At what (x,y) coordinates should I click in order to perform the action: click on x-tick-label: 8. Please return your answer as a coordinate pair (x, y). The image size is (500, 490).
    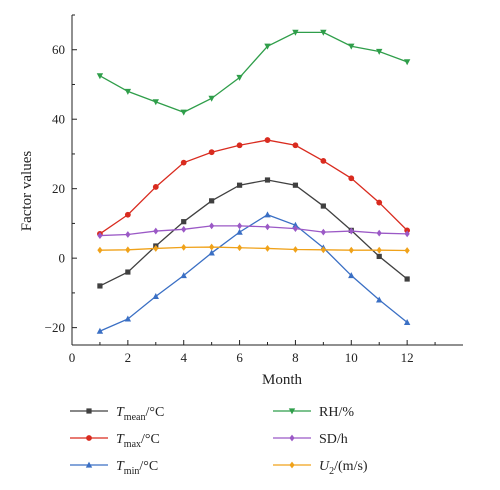
    Looking at the image, I should click on (295, 357).